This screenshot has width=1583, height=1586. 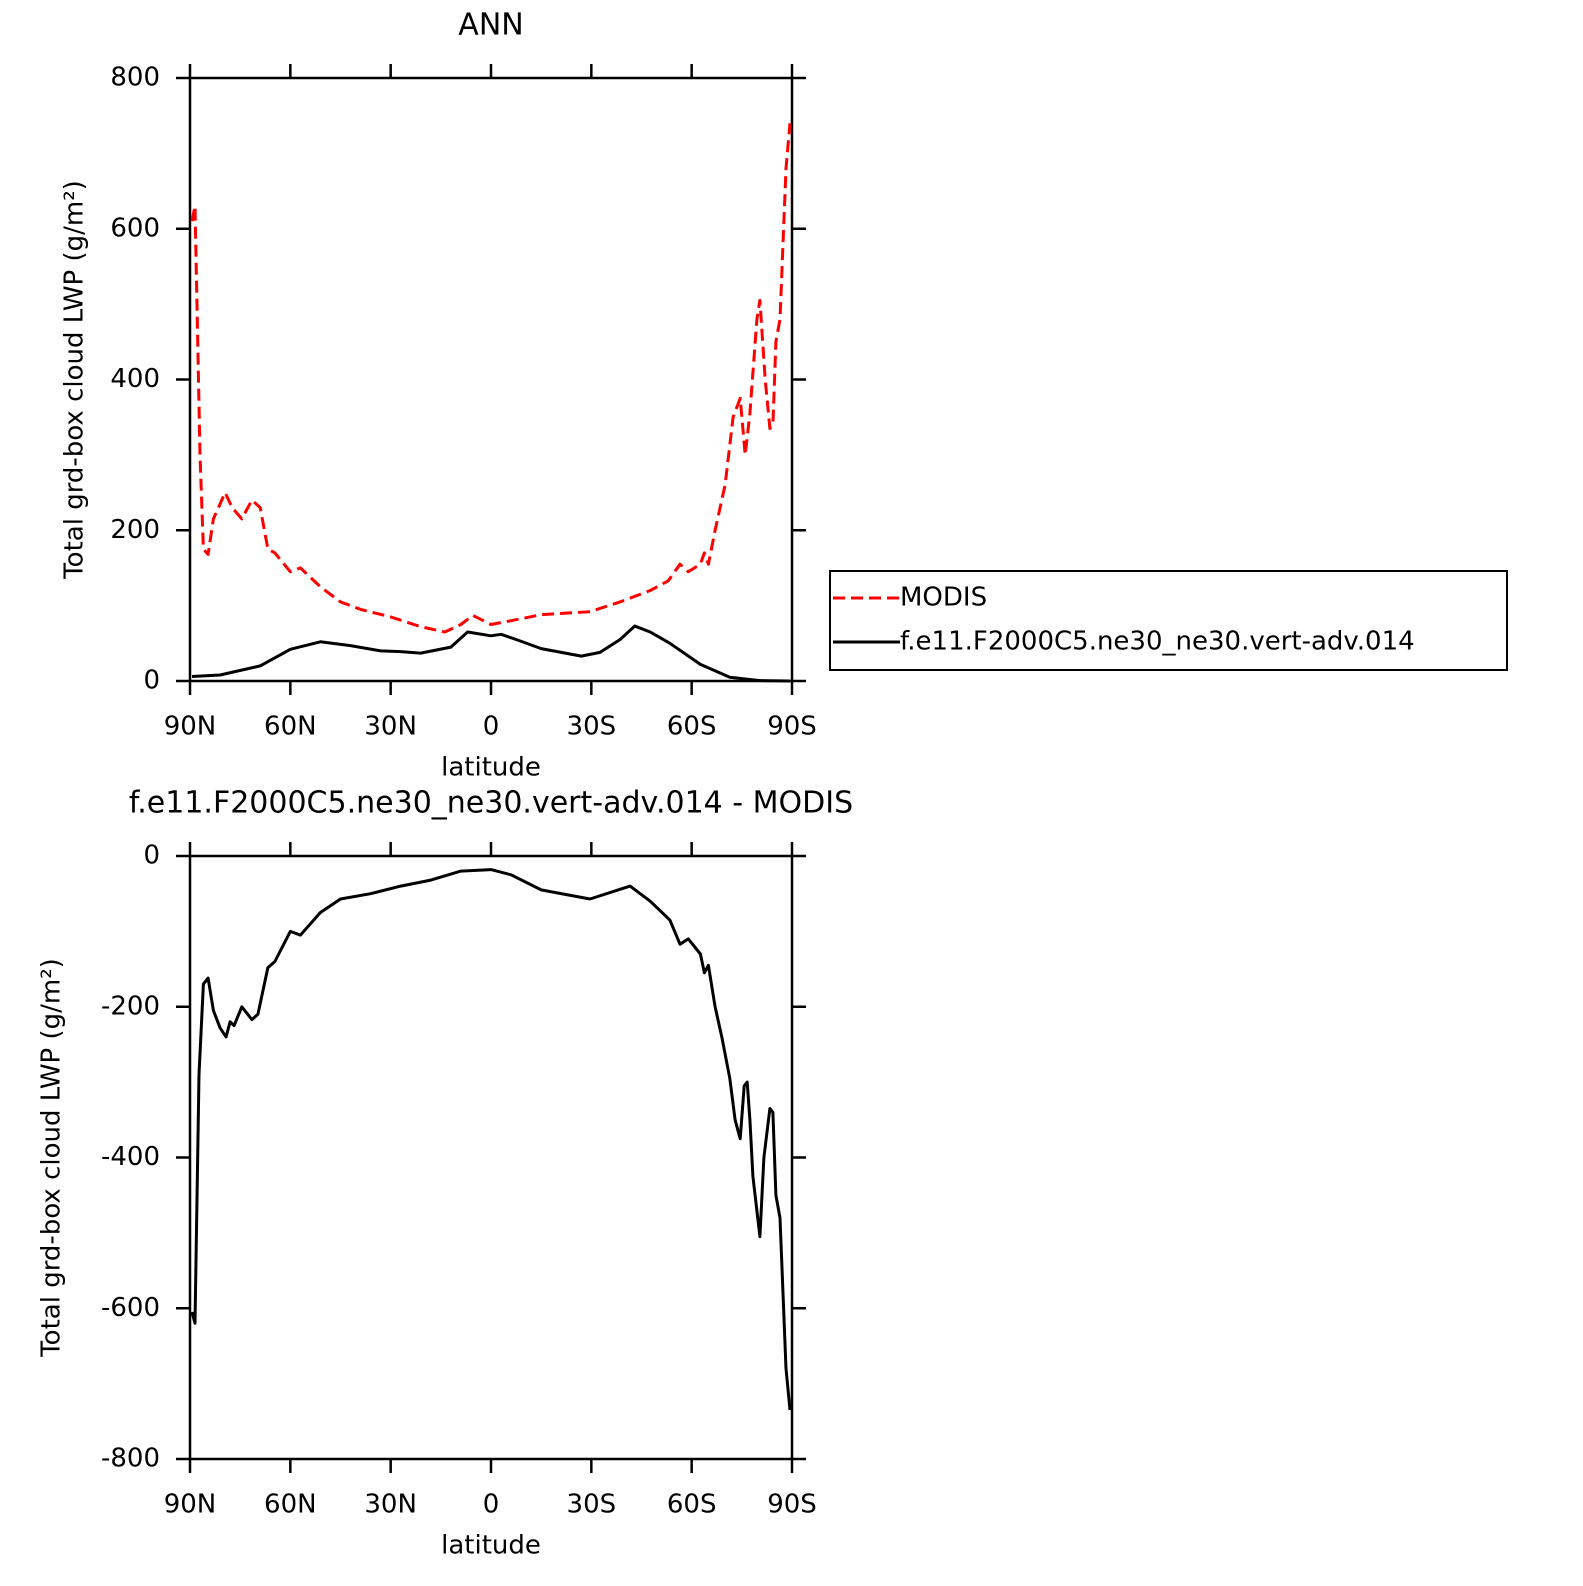 What do you see at coordinates (135, 530) in the screenshot?
I see `y-tick-label: 200` at bounding box center [135, 530].